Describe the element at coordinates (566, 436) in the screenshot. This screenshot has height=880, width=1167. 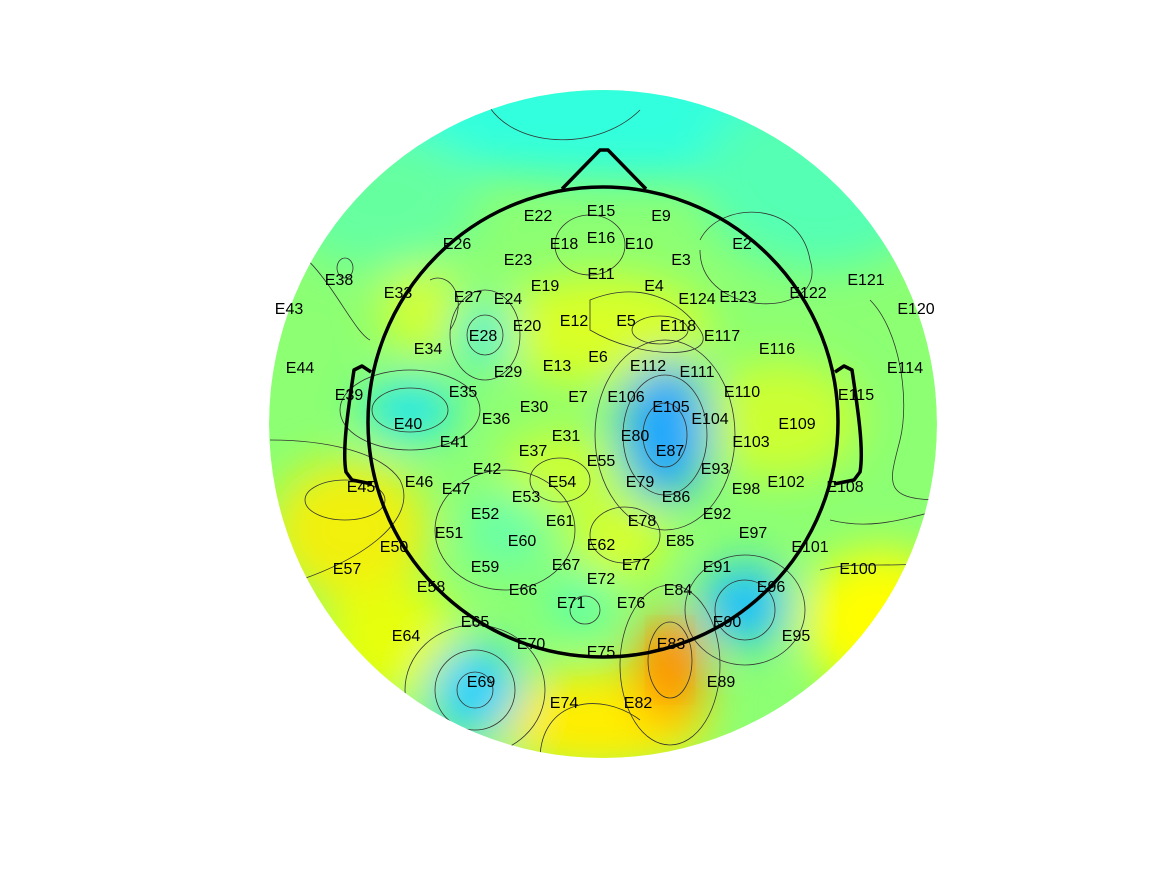
I see `electrode-label-e31: E31` at that location.